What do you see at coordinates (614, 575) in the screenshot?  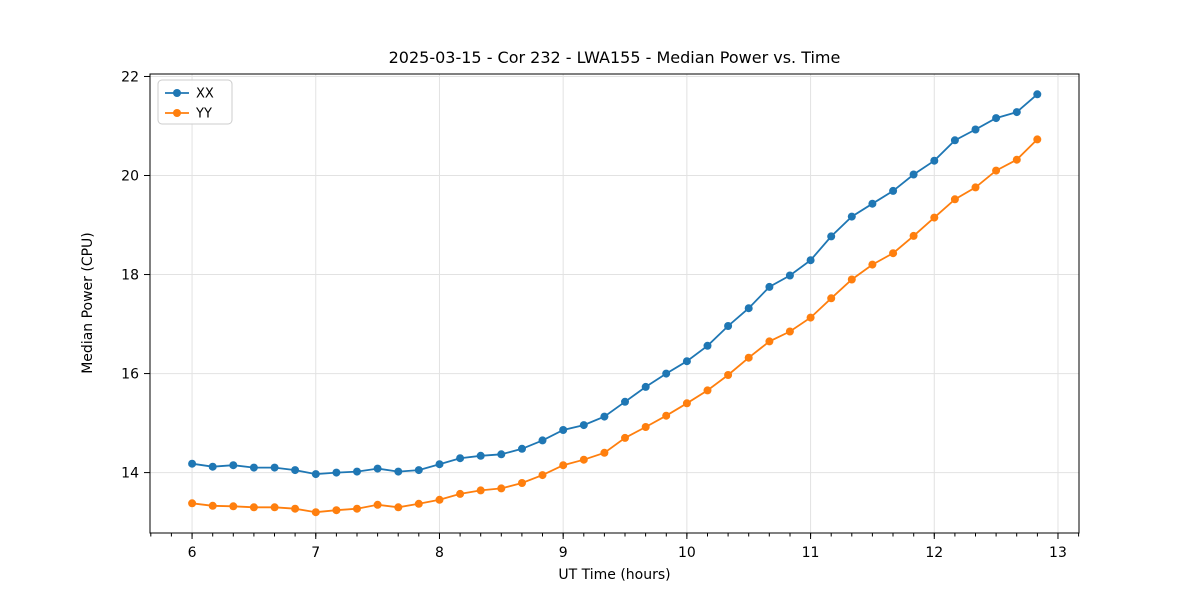 I see `x-axis-label: UT Time (hours)` at bounding box center [614, 575].